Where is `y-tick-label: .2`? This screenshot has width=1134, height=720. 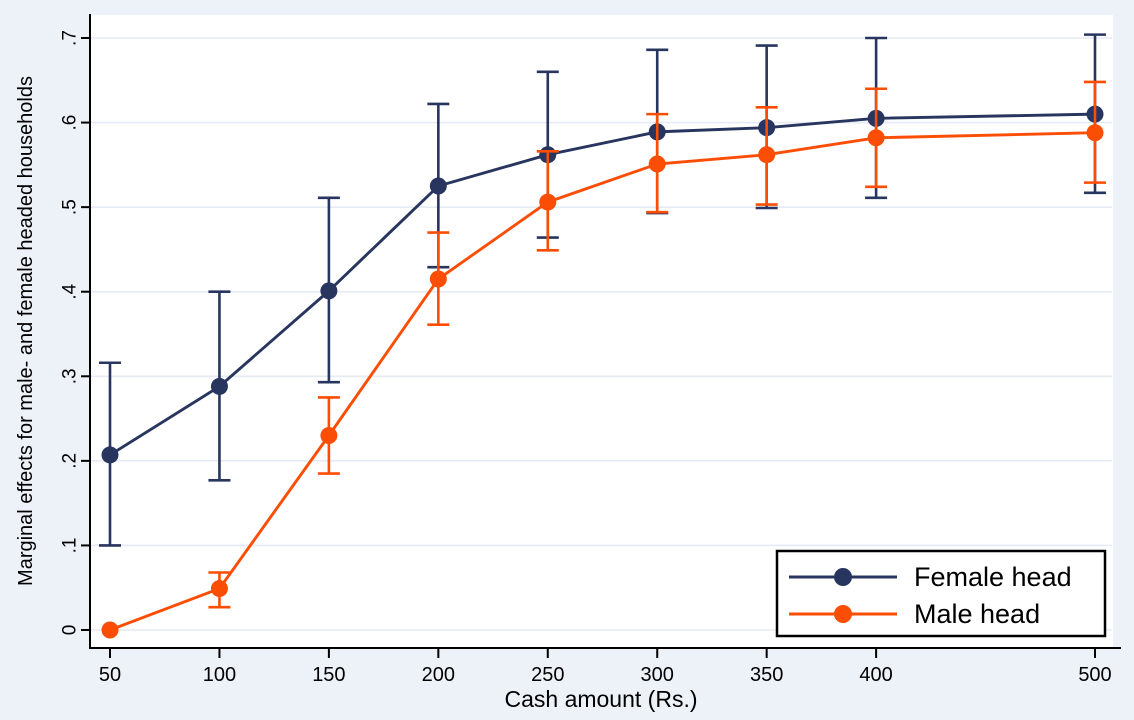 y-tick-label: .2 is located at coordinates (70, 461).